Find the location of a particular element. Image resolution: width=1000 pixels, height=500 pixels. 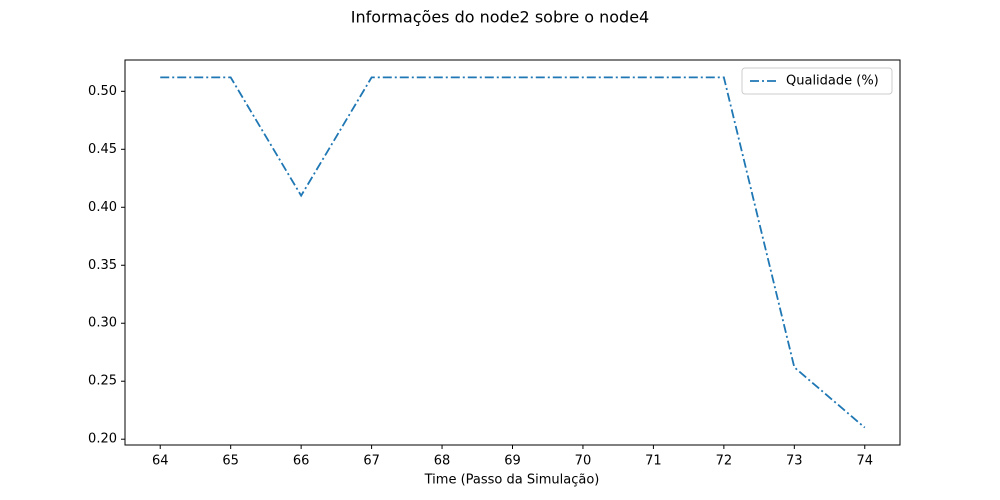

y-tick-label: 0.45 is located at coordinates (102, 149).